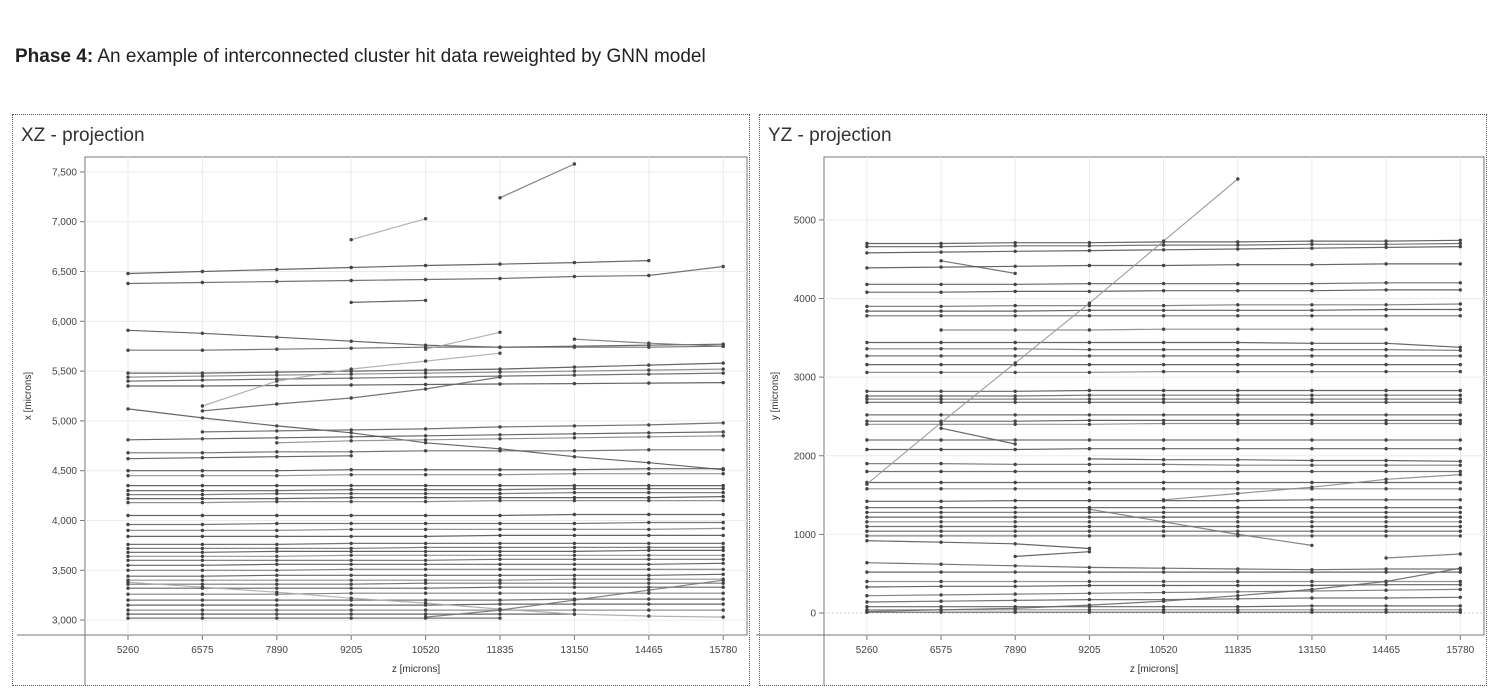 Image resolution: width=1500 pixels, height=700 pixels. I want to click on xz-x-axis-label: z [microns], so click(416, 669).